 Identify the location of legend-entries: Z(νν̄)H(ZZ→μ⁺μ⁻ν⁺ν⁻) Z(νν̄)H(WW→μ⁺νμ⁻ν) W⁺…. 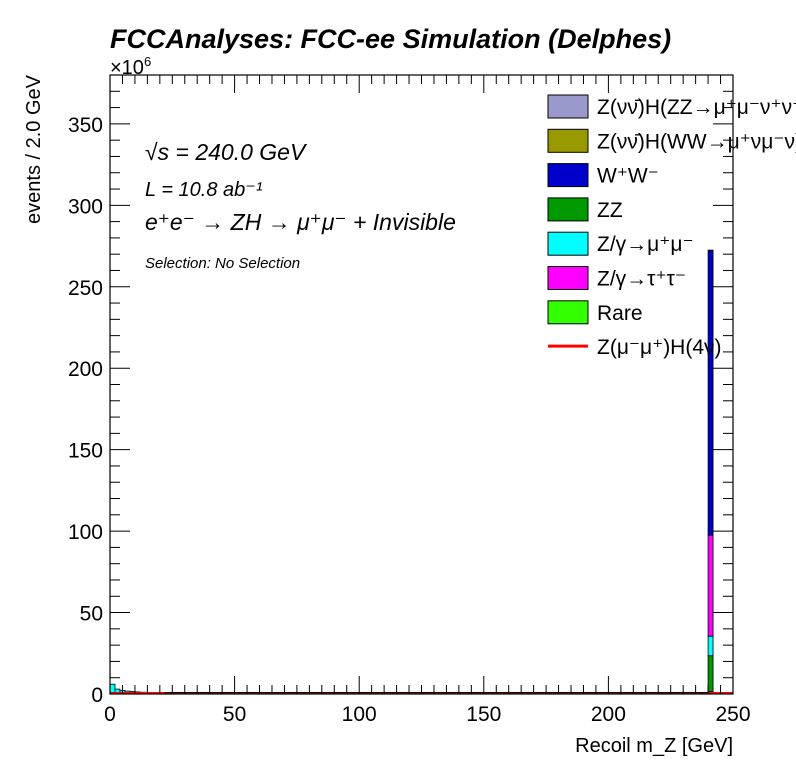
(671, 226).